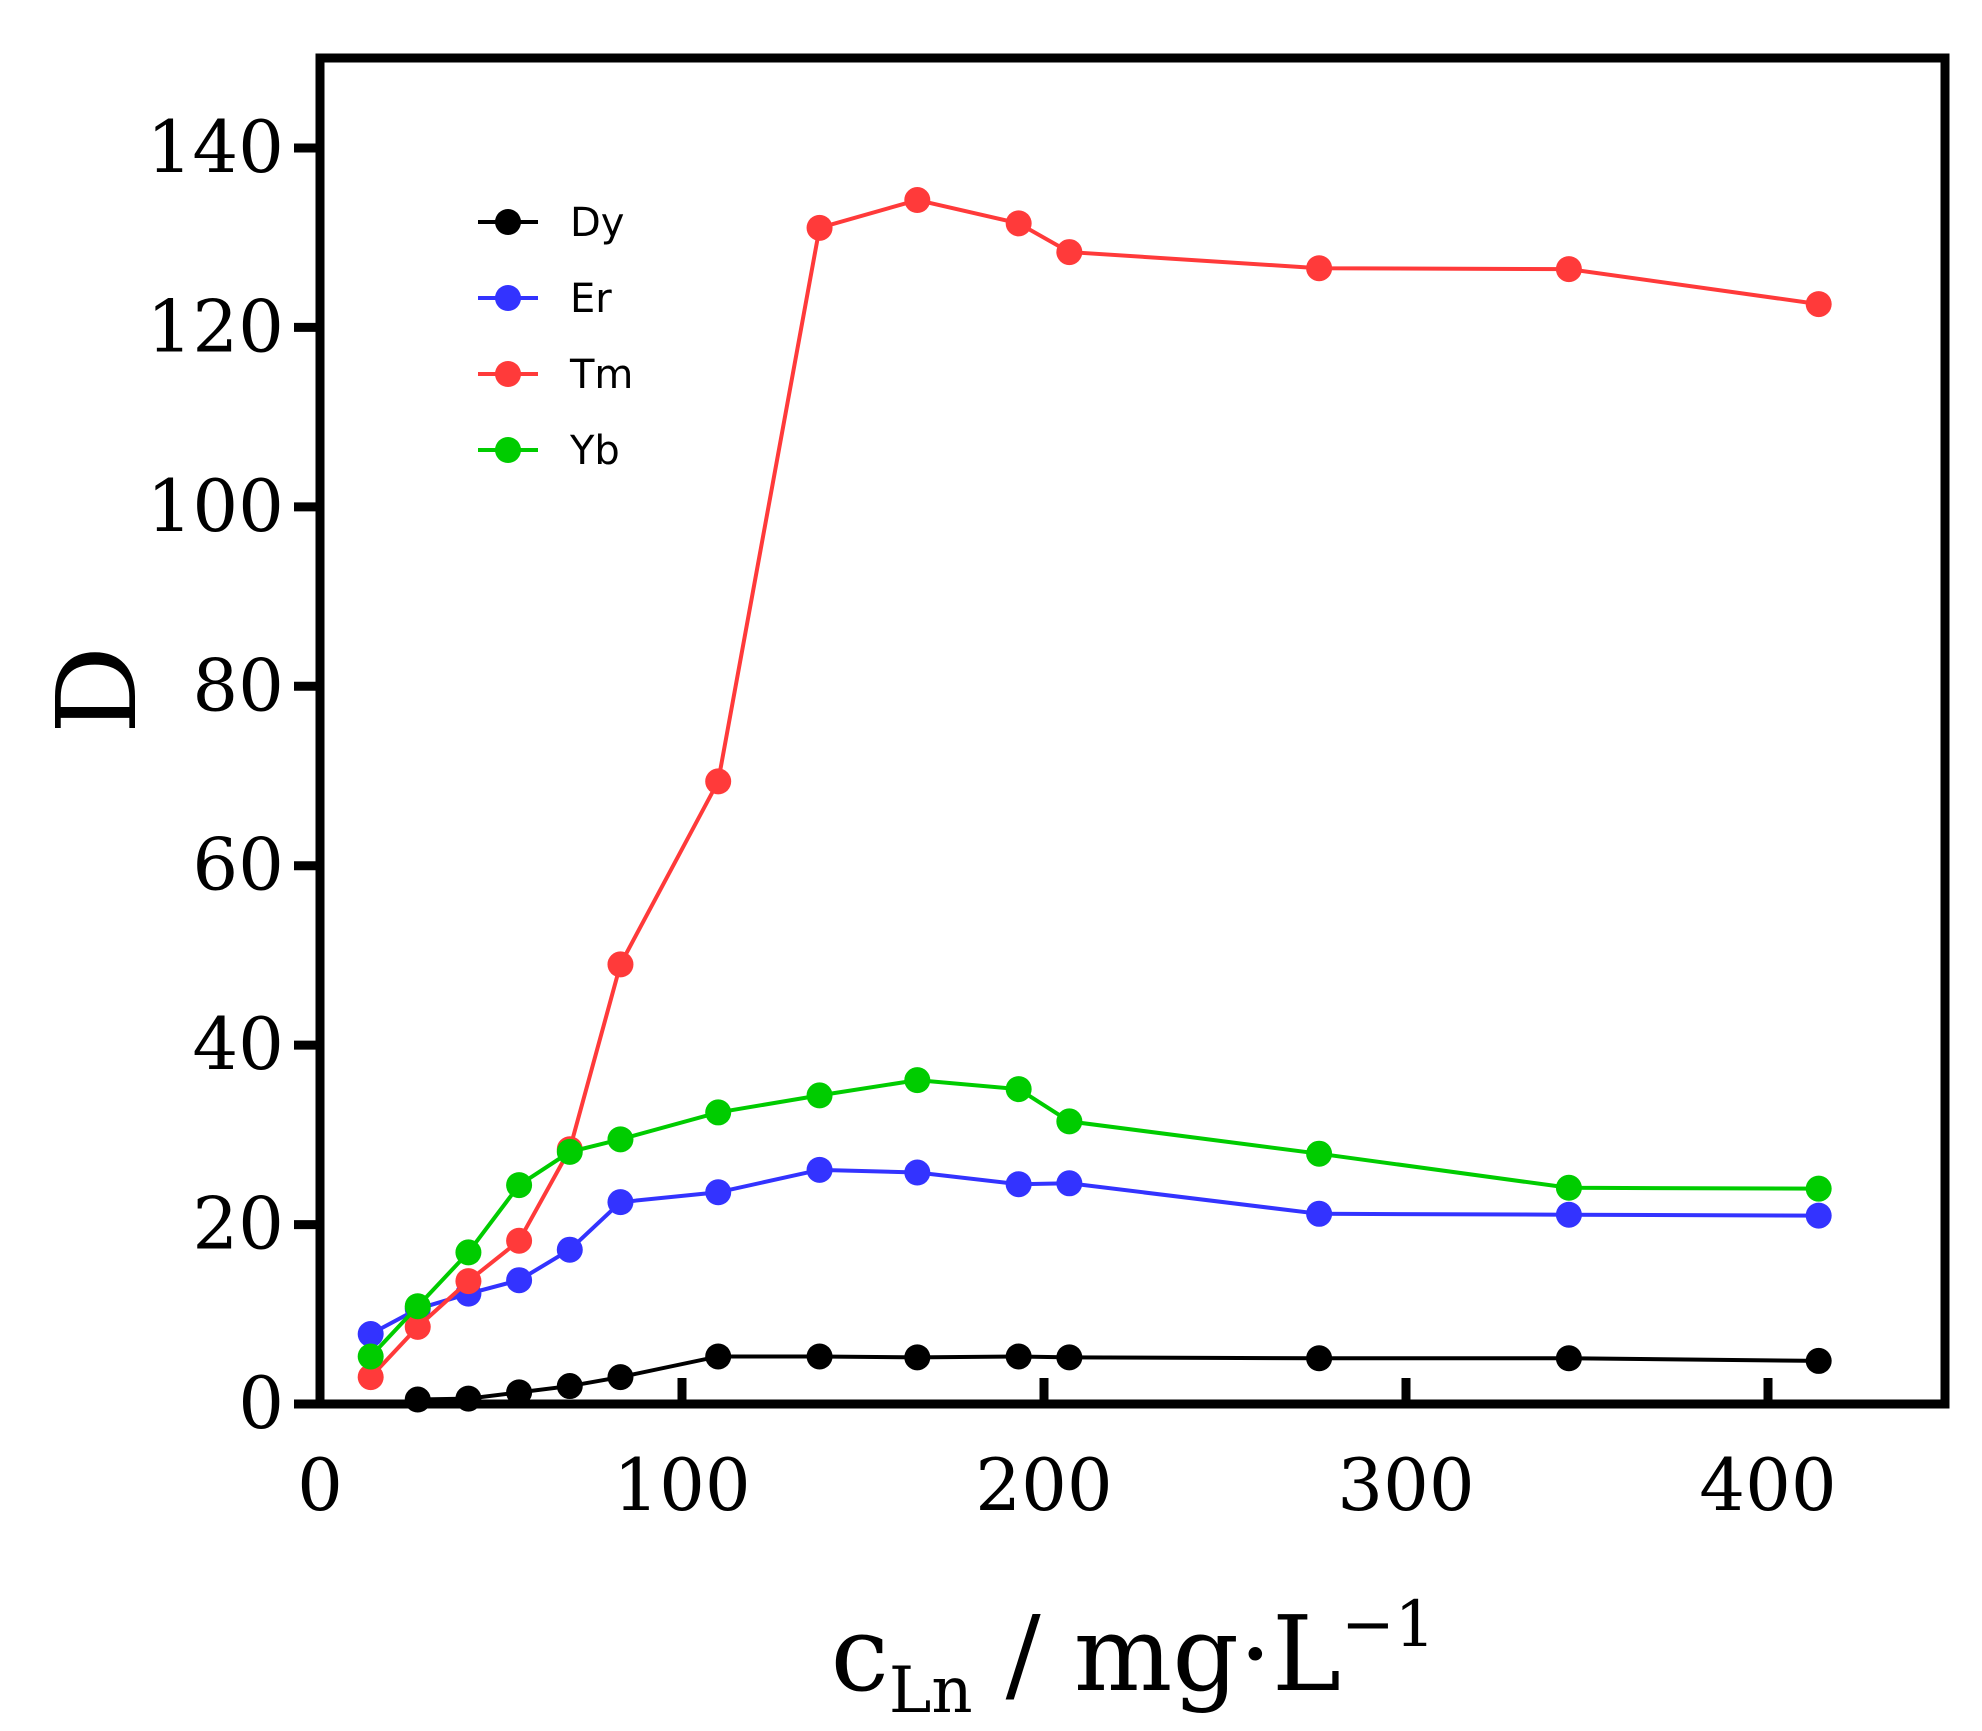 Image resolution: width=1982 pixels, height=1731 pixels. I want to click on y-tick-label: 120, so click(215, 326).